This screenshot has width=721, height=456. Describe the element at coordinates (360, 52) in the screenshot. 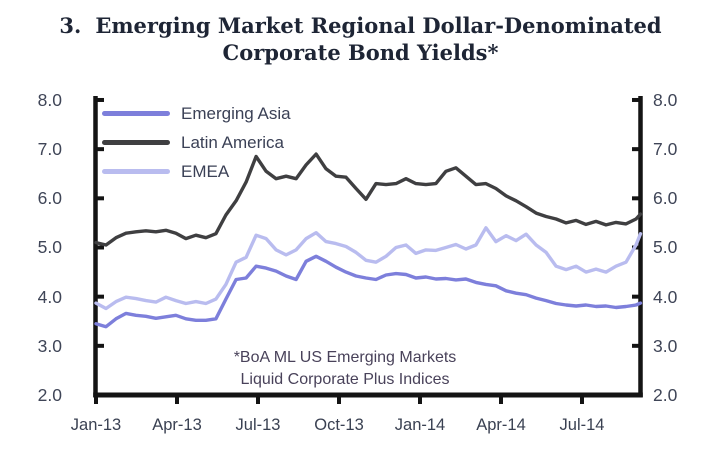

I see `title-text-line2: Corporate Bond Yields*` at that location.